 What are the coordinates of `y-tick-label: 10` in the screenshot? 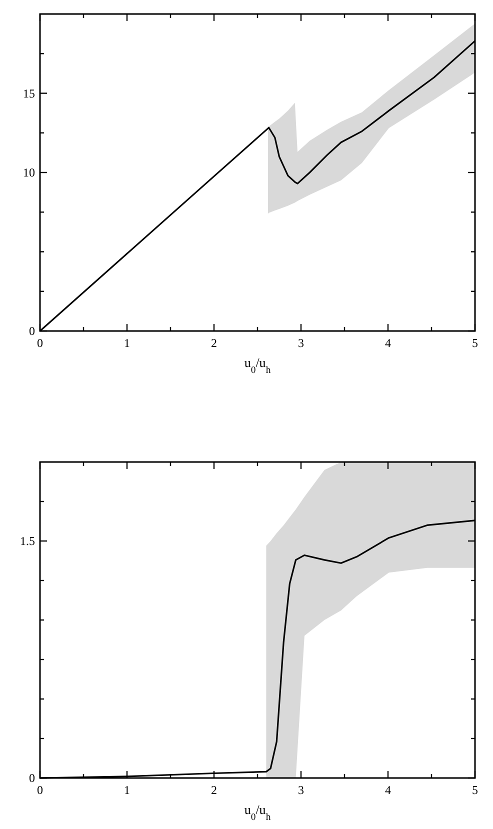 It's located at (29, 173).